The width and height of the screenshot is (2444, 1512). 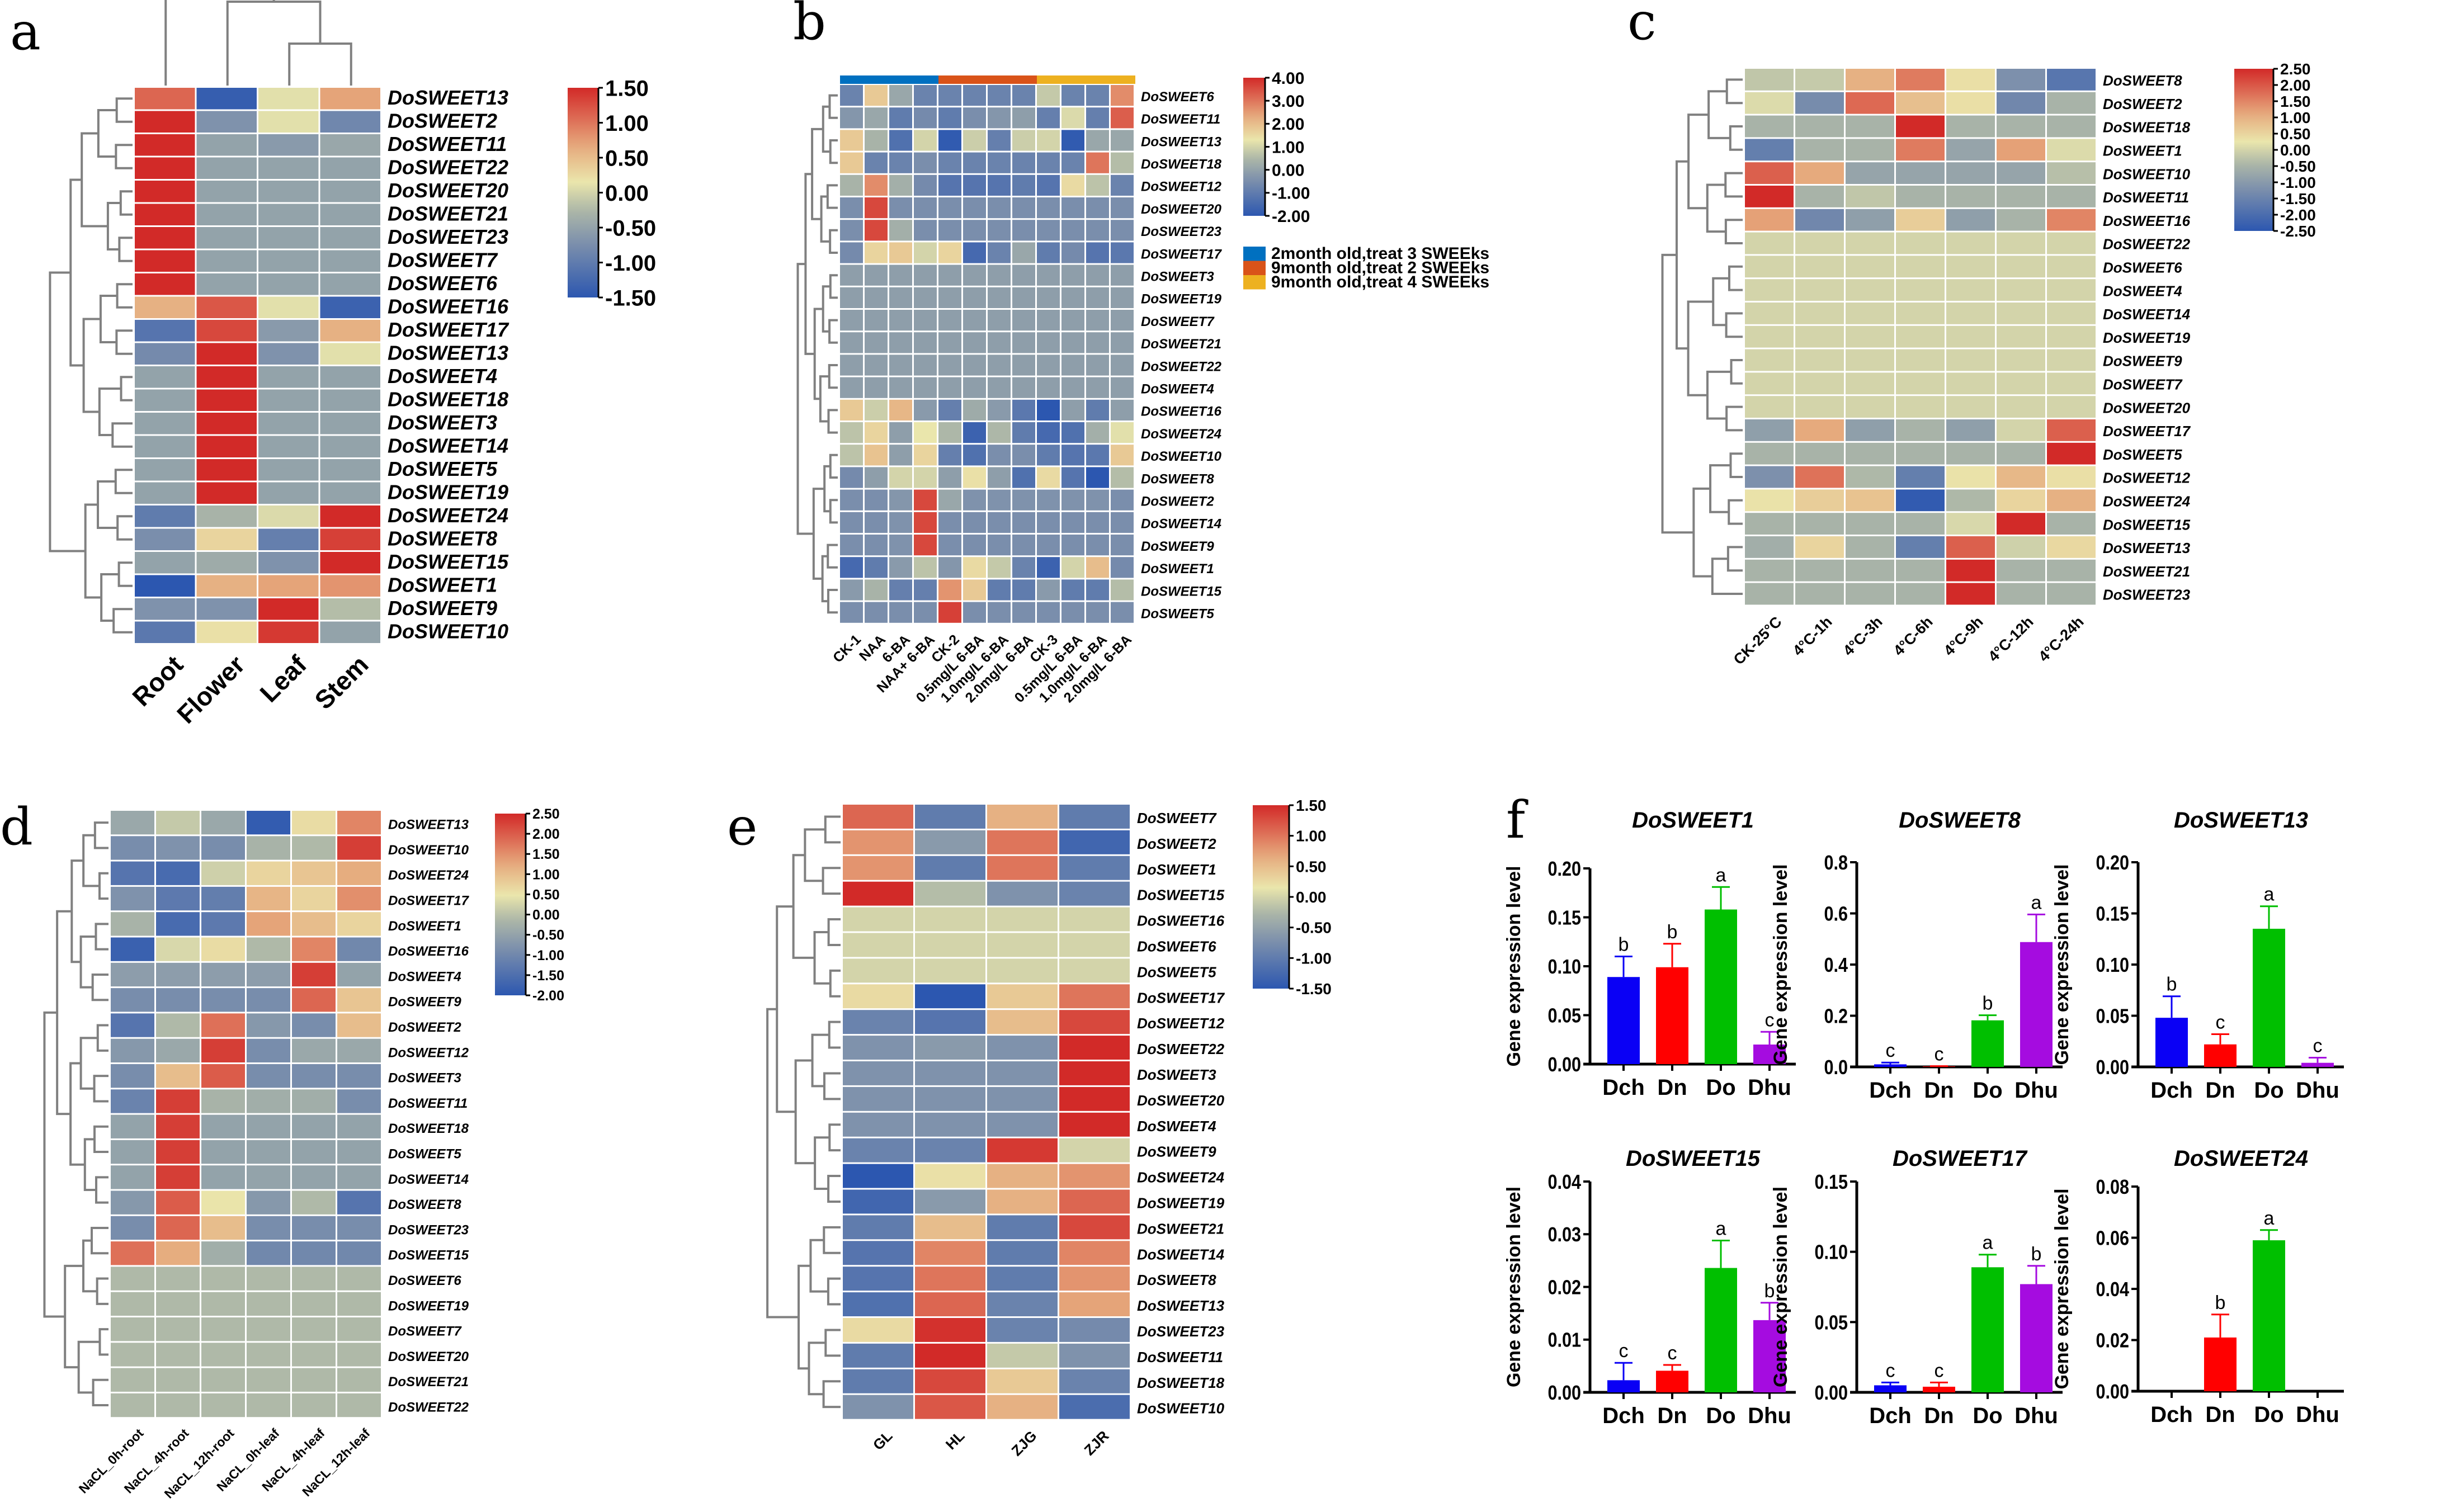 What do you see at coordinates (627, 158) in the screenshot?
I see `colorbar-tick-label: 0.50` at bounding box center [627, 158].